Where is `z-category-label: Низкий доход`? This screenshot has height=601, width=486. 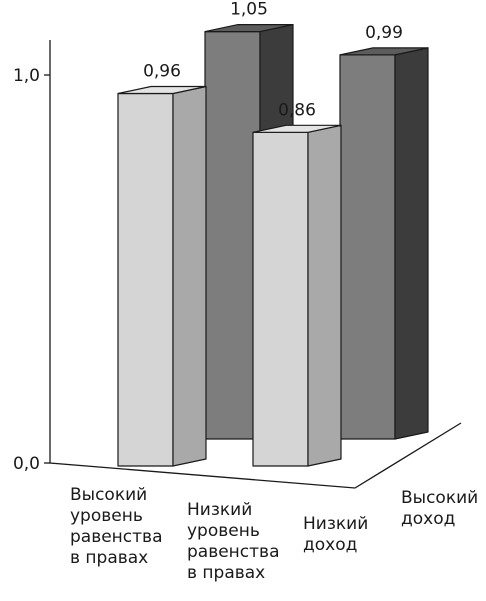 z-category-label: Низкий доход is located at coordinates (335, 534).